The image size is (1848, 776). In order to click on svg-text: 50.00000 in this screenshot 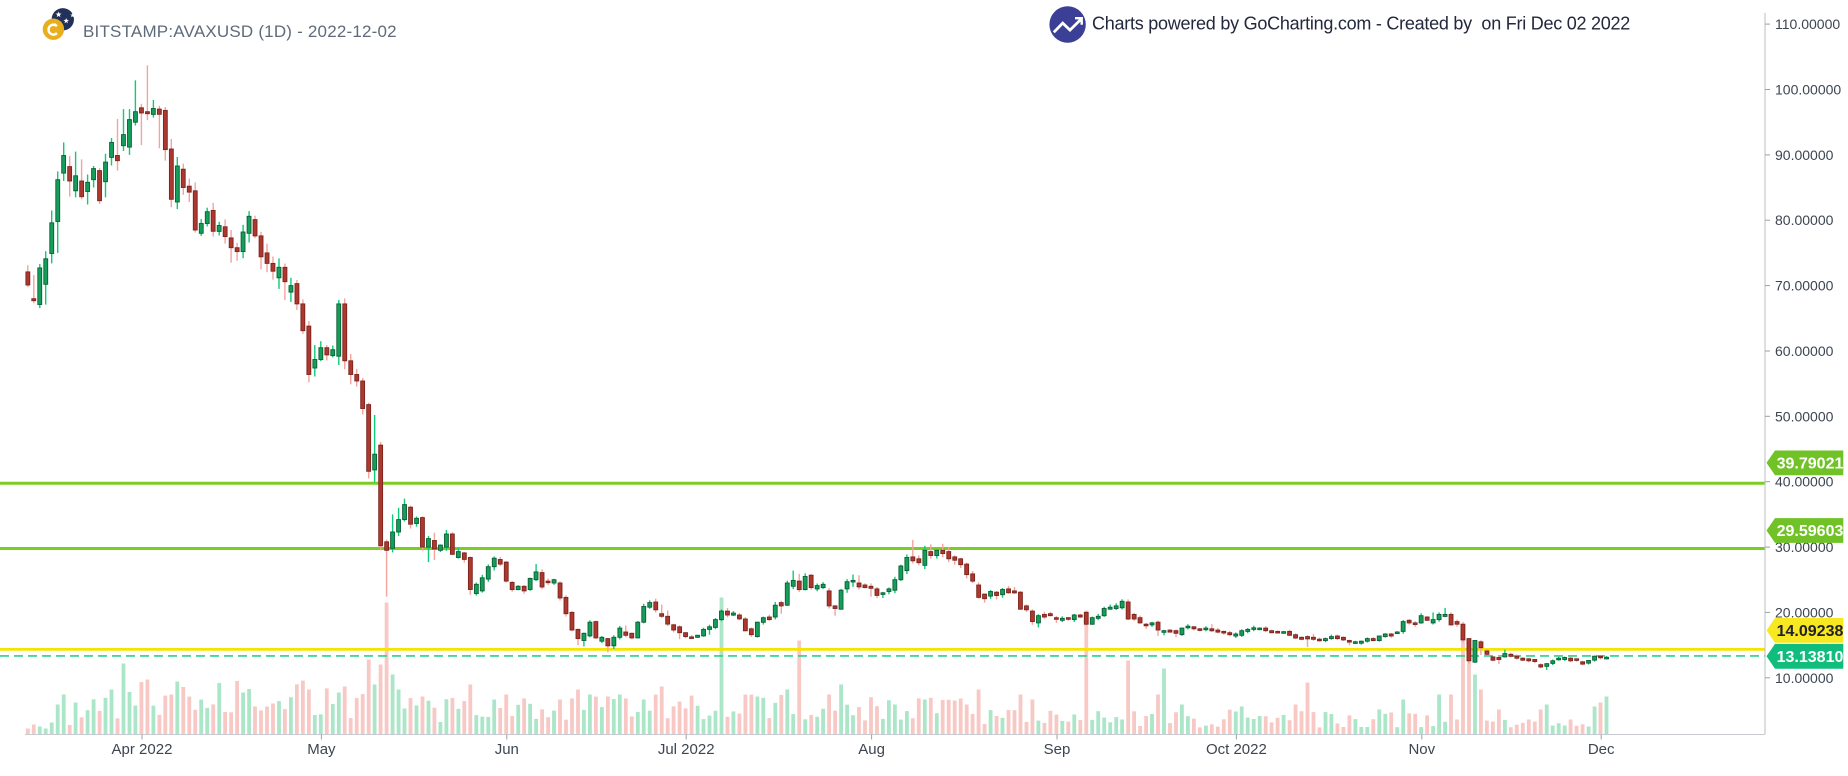, I will do `click(1804, 416)`.